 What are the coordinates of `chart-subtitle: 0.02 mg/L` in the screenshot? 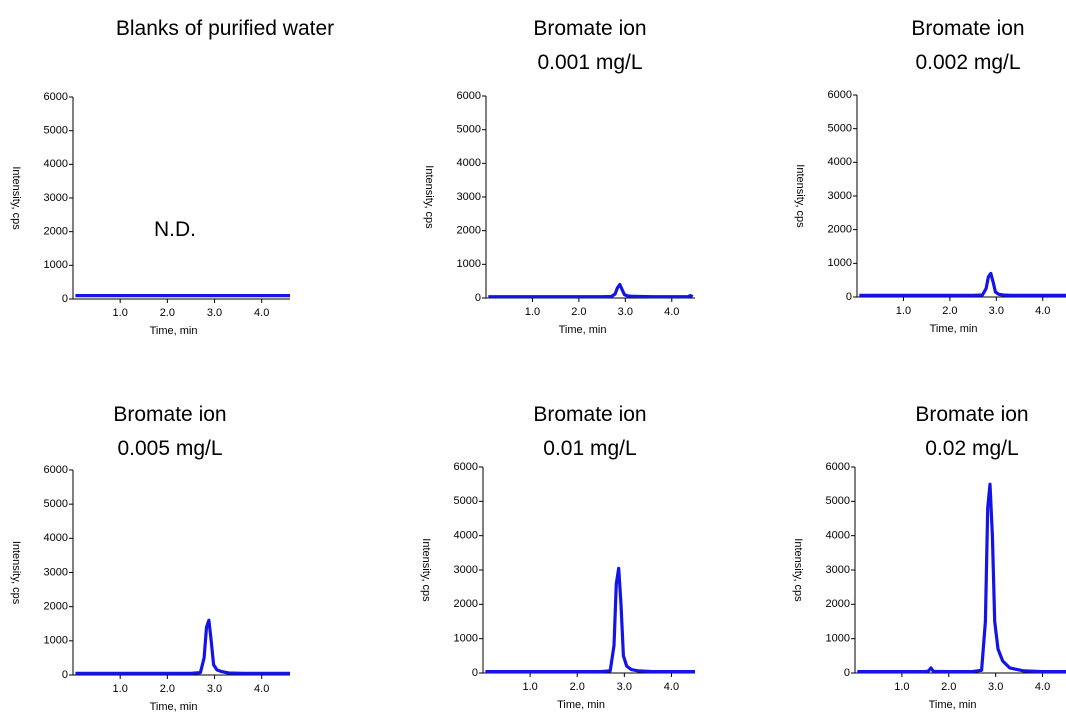 It's located at (971, 448).